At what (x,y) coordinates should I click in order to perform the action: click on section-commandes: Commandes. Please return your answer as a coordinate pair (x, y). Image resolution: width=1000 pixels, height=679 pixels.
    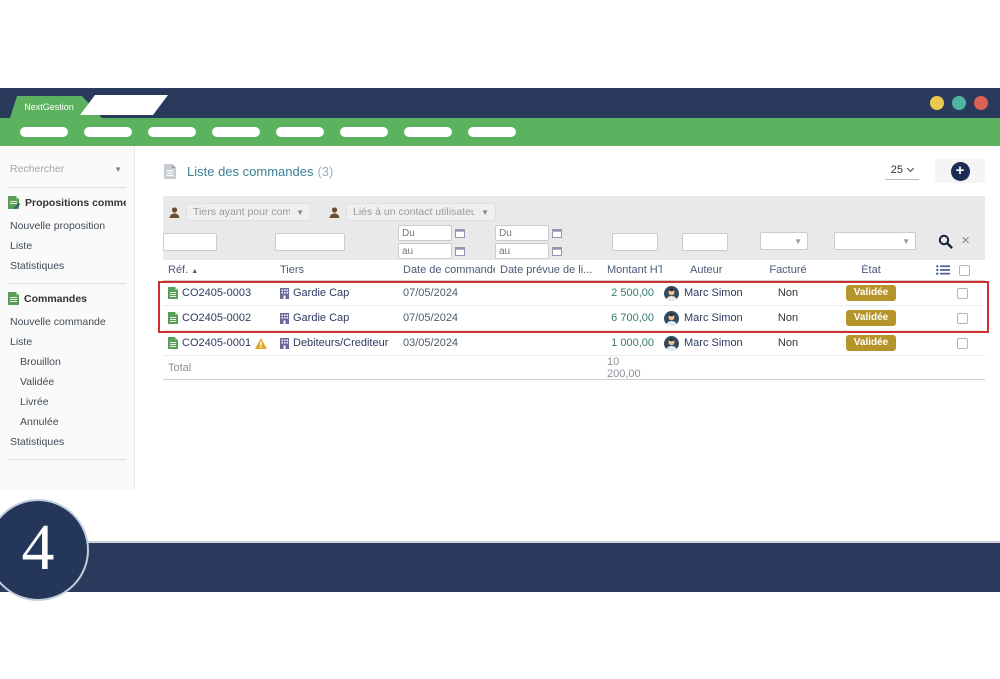
    Looking at the image, I should click on (67, 298).